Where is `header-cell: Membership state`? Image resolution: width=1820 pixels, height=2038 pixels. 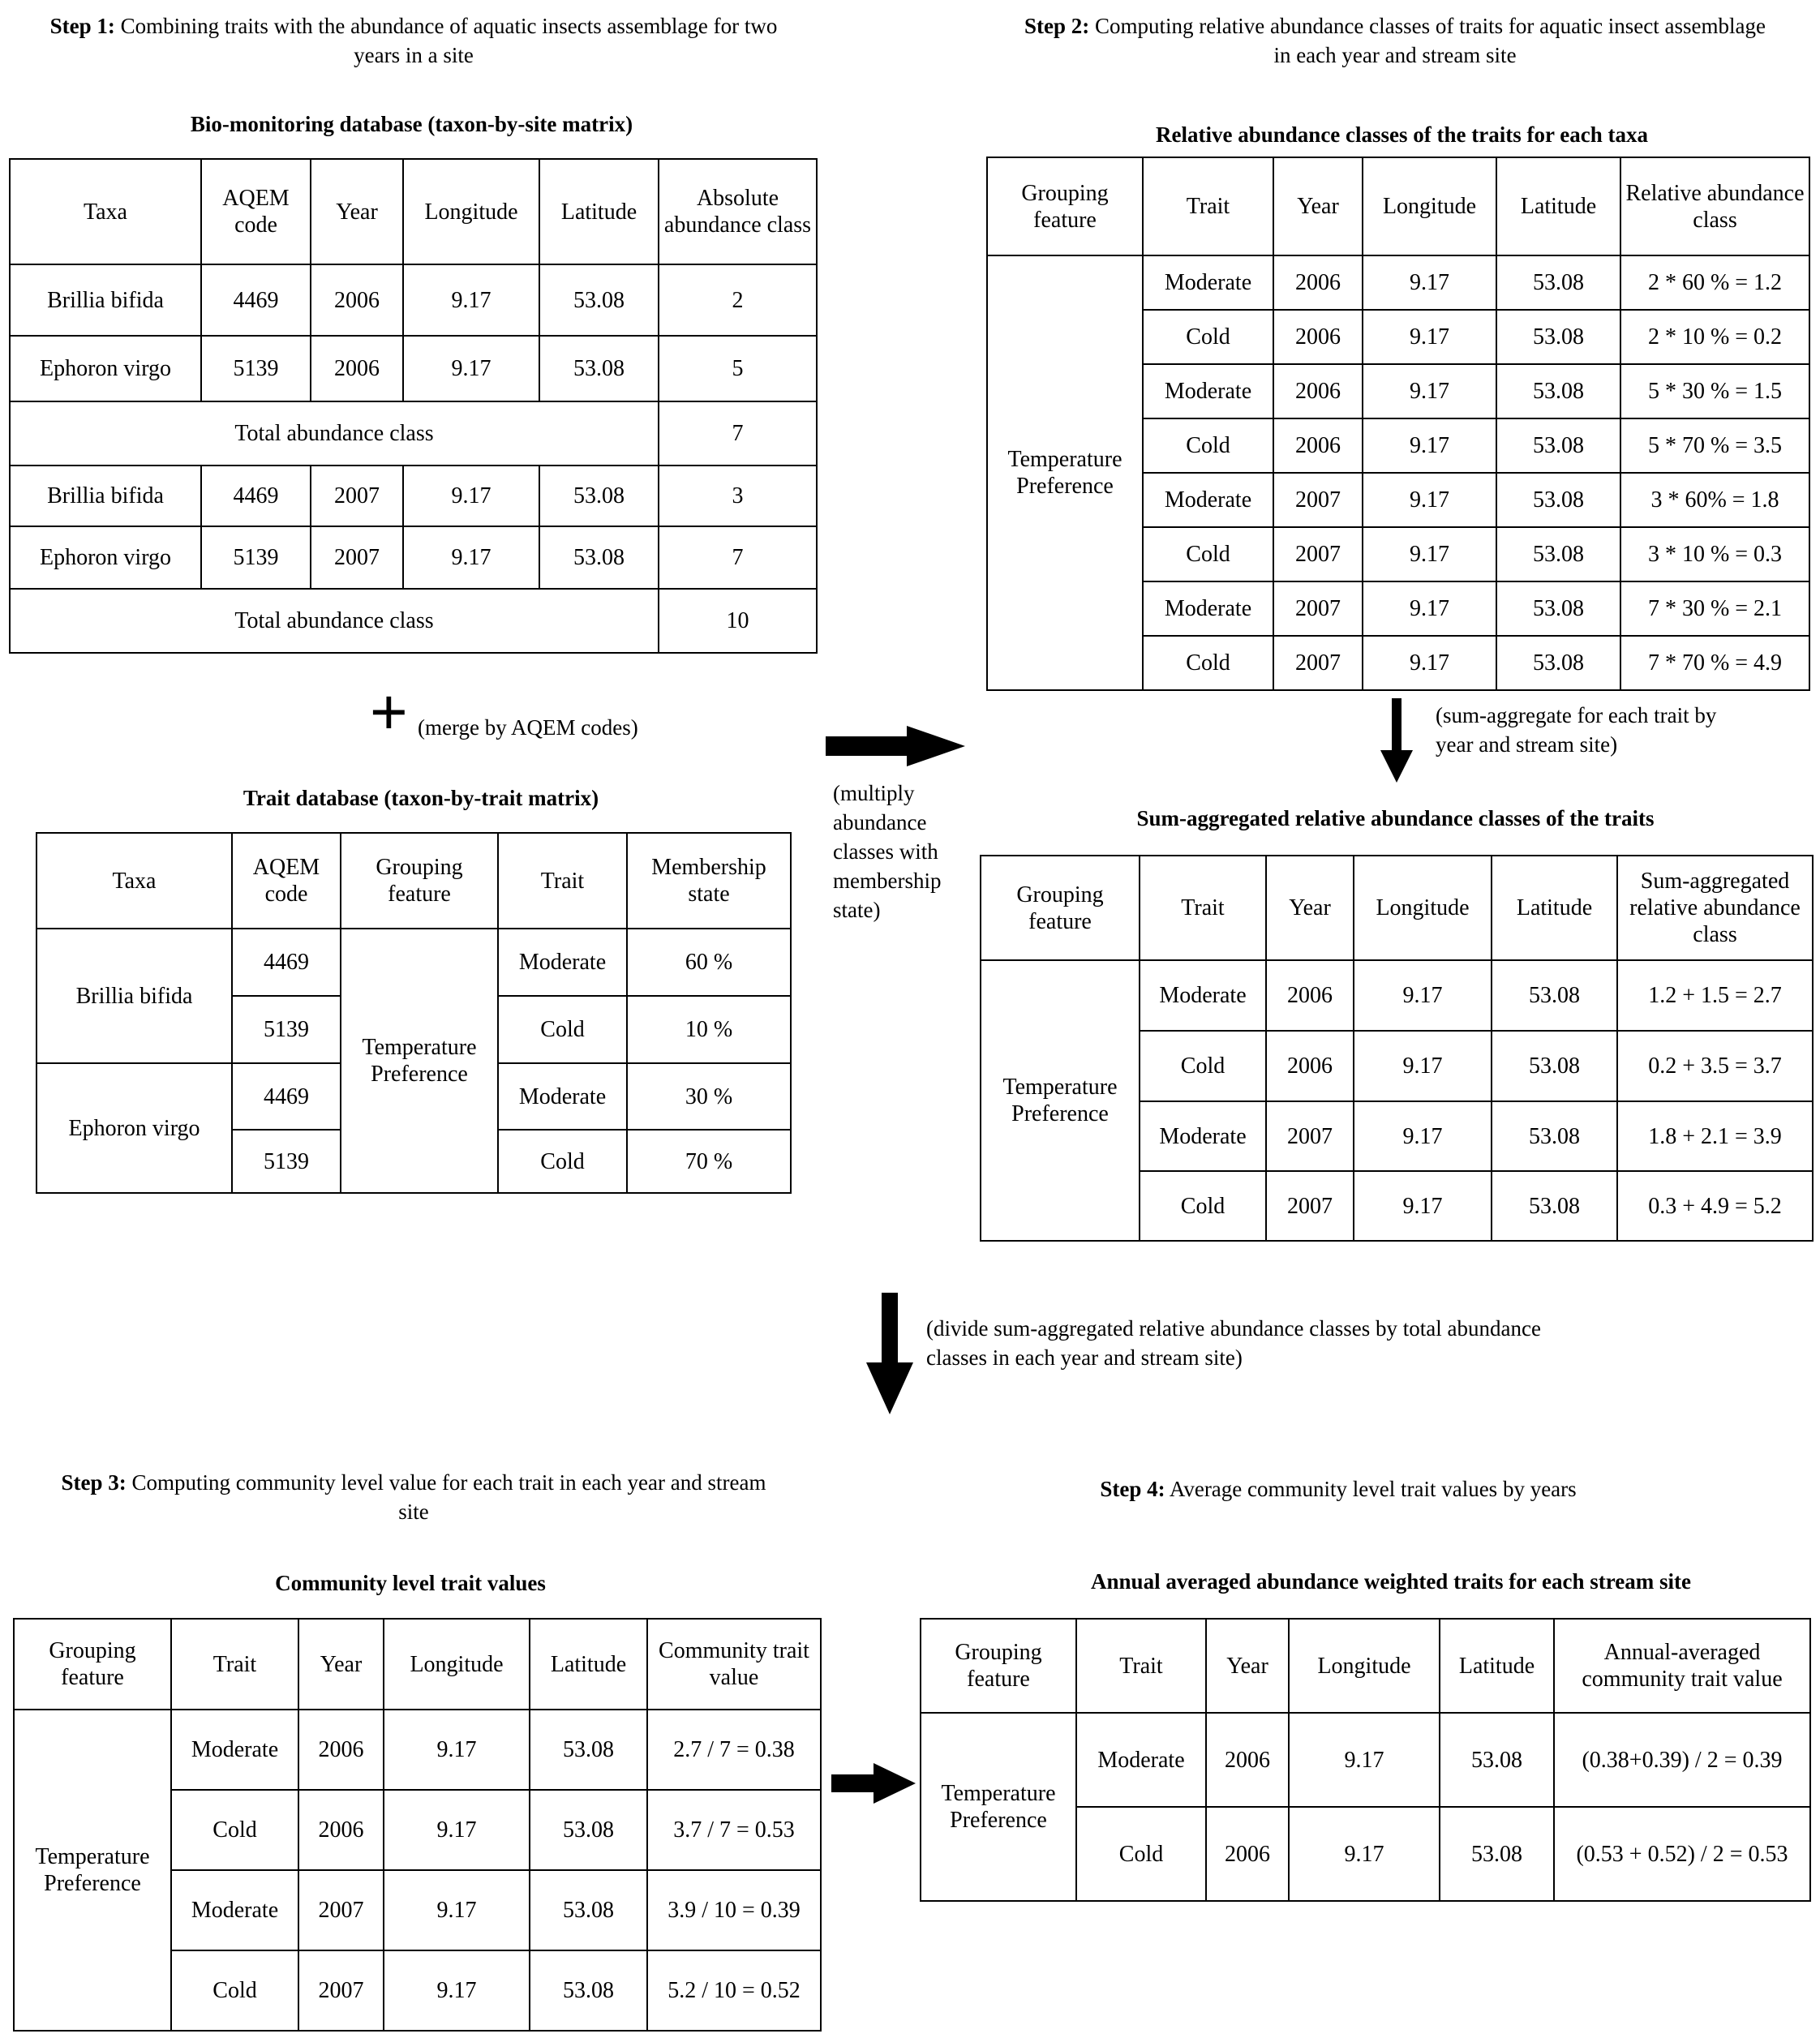 header-cell: Membership state is located at coordinates (709, 880).